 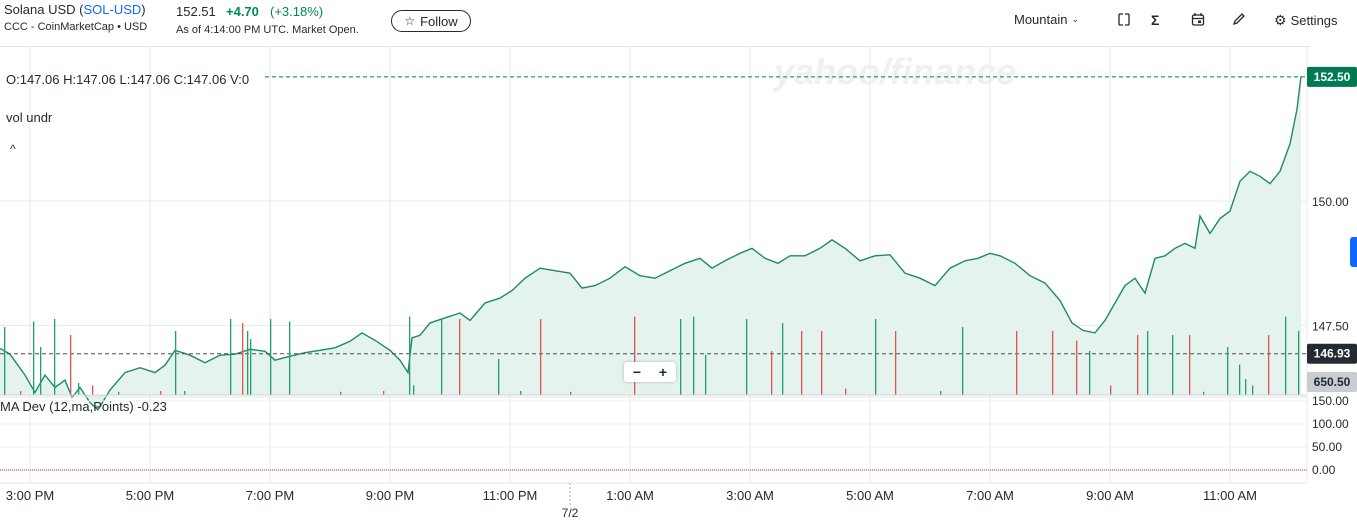 What do you see at coordinates (128, 79) in the screenshot?
I see `ohlc-readout: O:147.06 H:147.06 L:147.06 C:147.06 V:0` at bounding box center [128, 79].